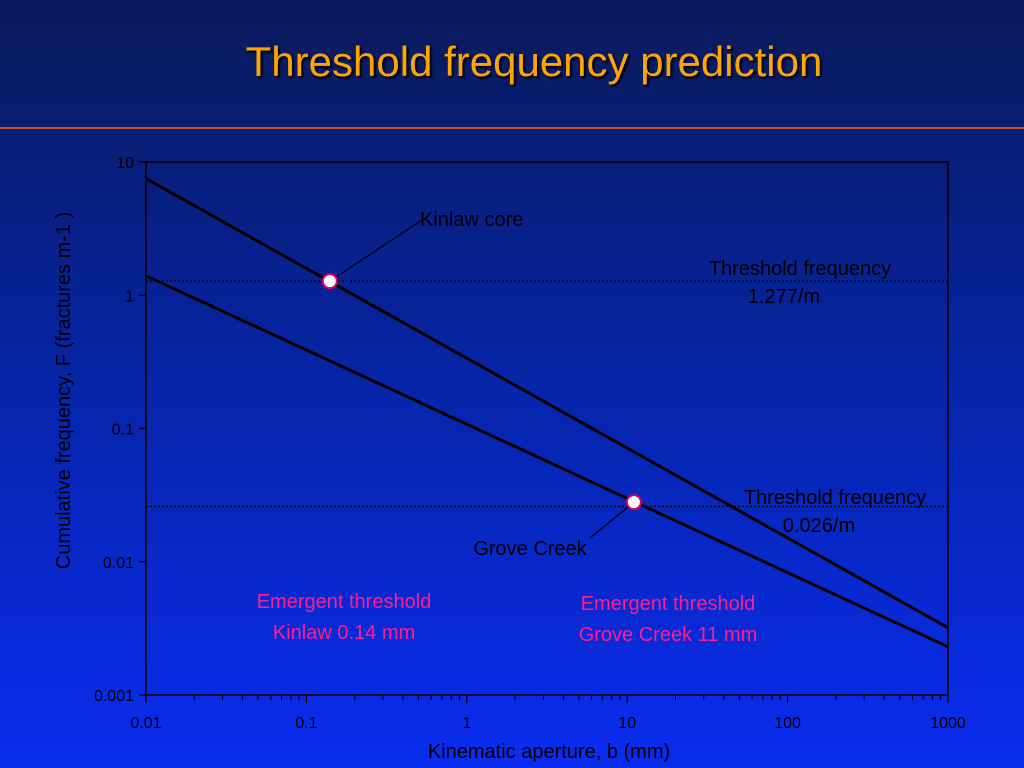 Image resolution: width=1024 pixels, height=768 pixels. I want to click on emergent-threshold-value-1: Kinlaw 0.14 mm, so click(344, 633).